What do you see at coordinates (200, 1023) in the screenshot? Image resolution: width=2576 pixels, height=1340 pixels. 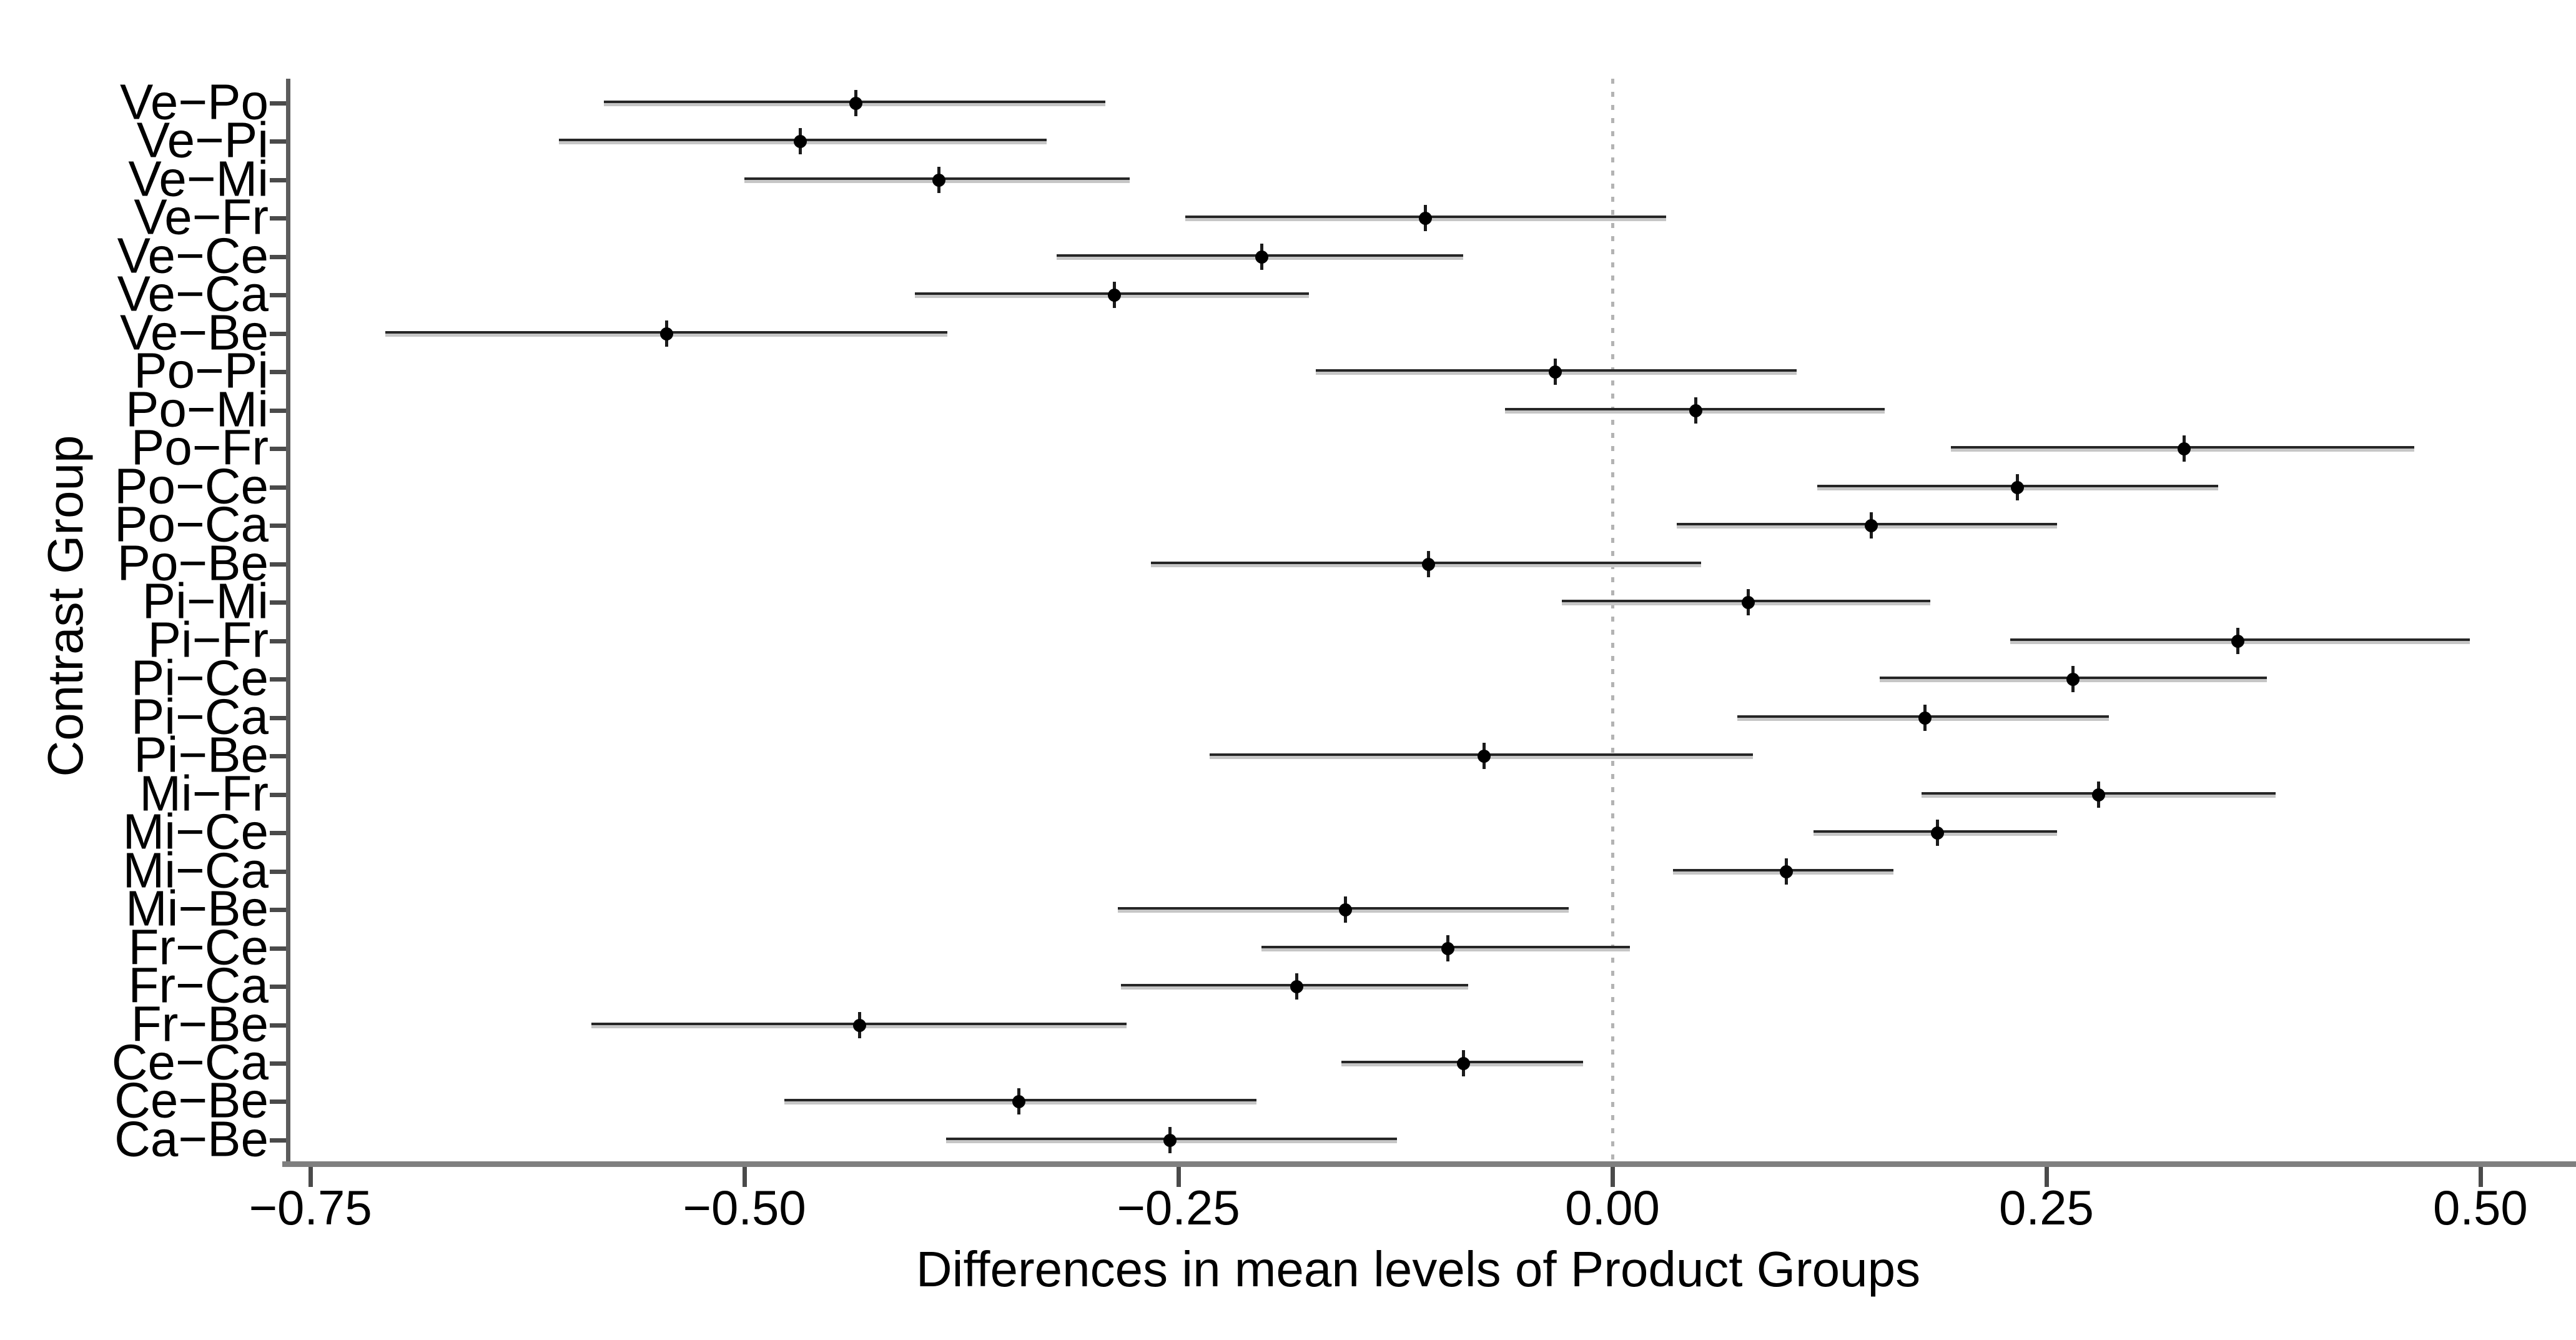 I see `y-axis-tick-label: Fr−Be` at bounding box center [200, 1023].